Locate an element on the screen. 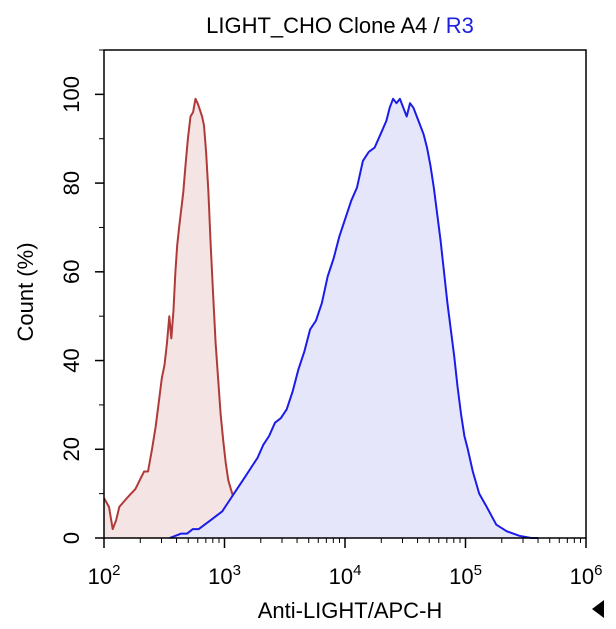 Image resolution: width=616 pixels, height=629 pixels. chart-title: LIGHT_CHO Clone A4 / R3 is located at coordinates (340, 25).